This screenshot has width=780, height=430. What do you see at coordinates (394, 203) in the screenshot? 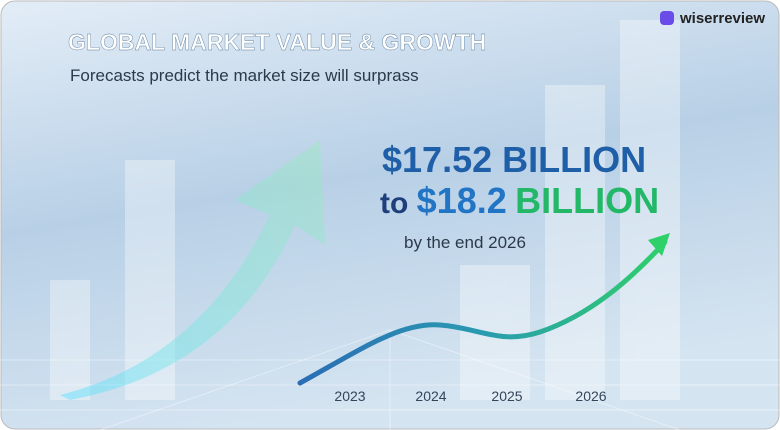
I see `headline-prefix: to` at bounding box center [394, 203].